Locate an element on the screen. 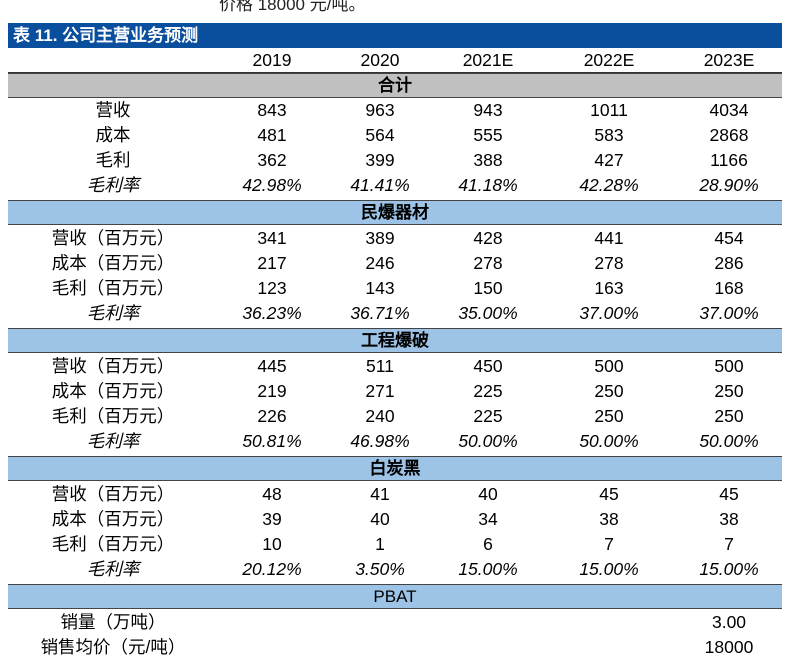 This screenshot has width=806, height=666. table-cell: 217 is located at coordinates (272, 263).